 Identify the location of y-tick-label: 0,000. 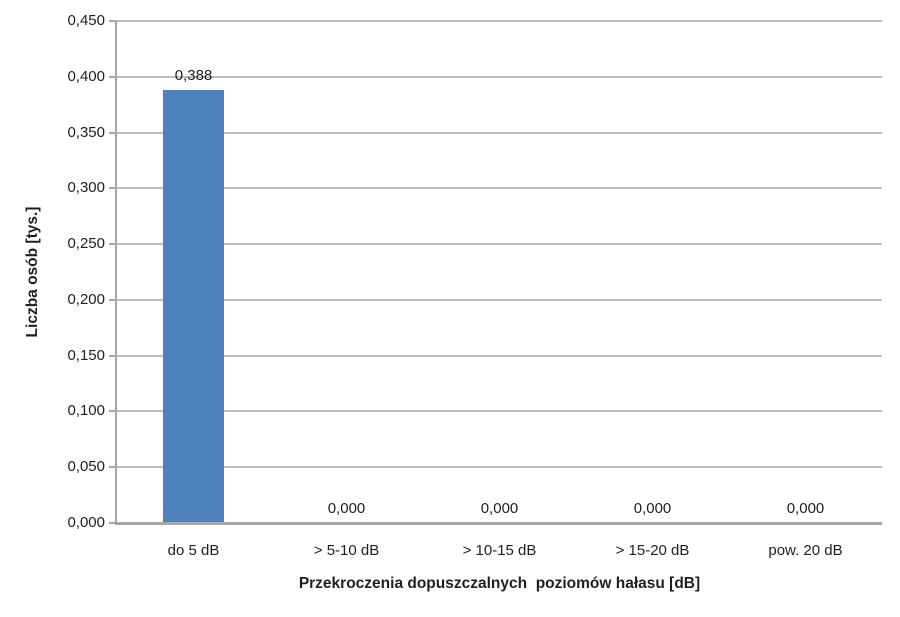
(86, 522).